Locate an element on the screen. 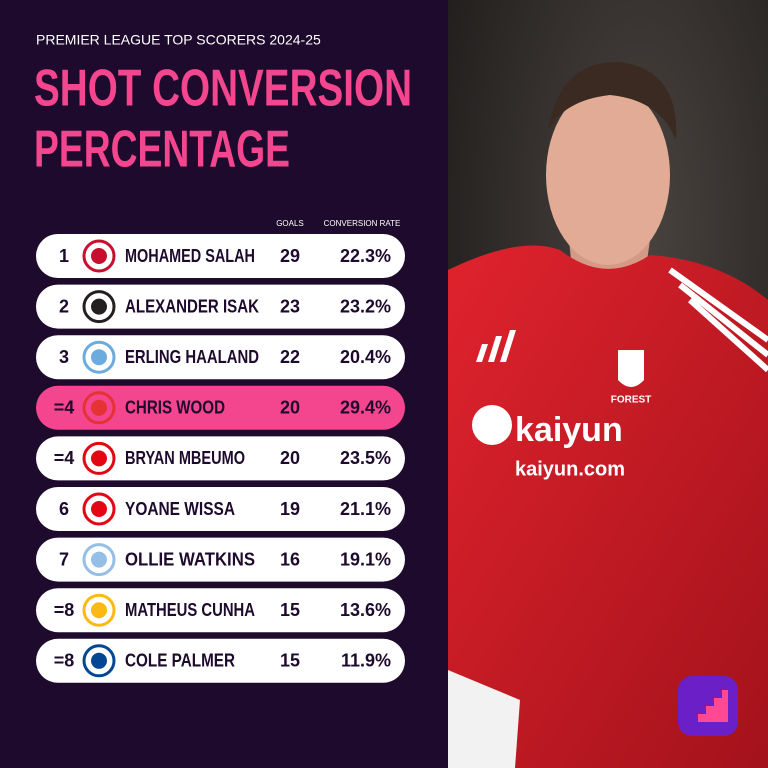 This screenshot has height=768, width=768. sponsor: kaiyun is located at coordinates (569, 430).